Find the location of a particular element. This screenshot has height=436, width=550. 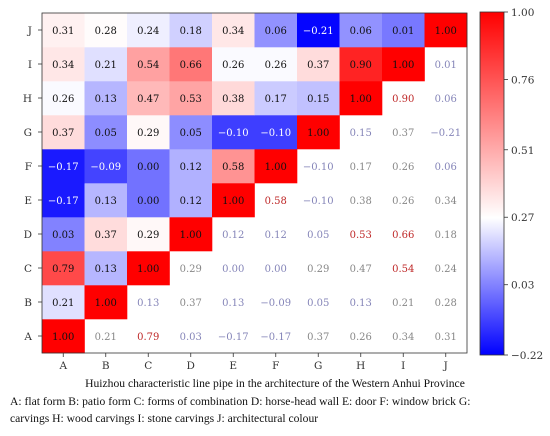

cell-value-label: 0.21 is located at coordinates (403, 303).